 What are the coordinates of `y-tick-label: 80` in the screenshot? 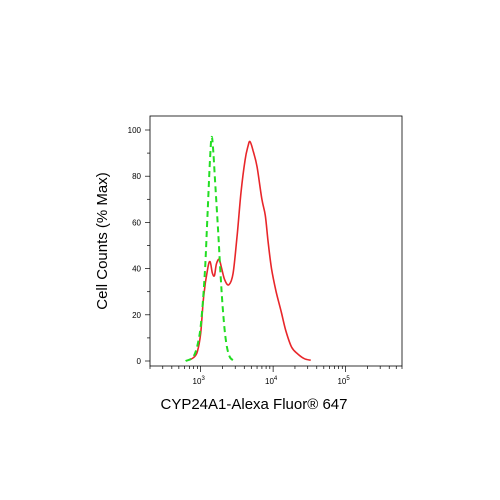 It's located at (136, 176).